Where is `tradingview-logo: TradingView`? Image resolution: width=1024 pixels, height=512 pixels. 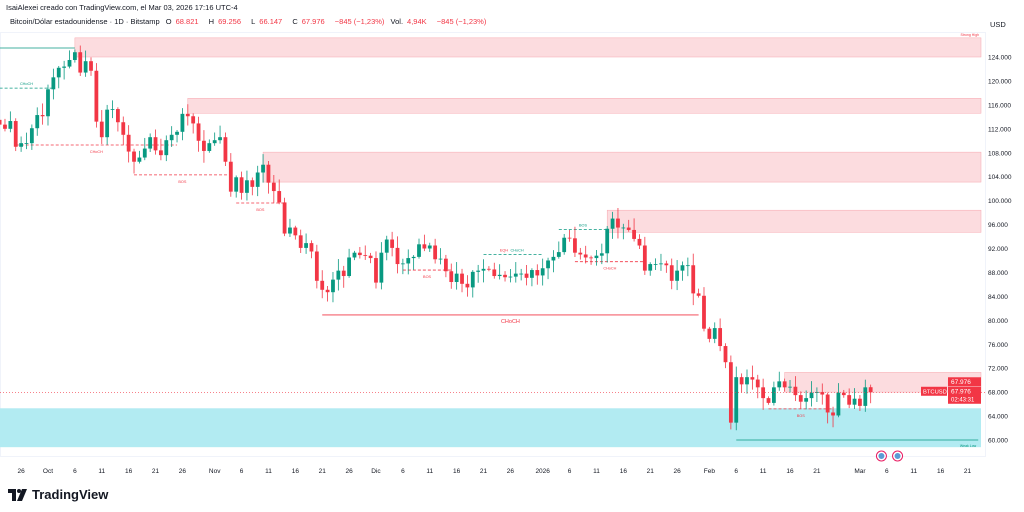 tradingview-logo: TradingView is located at coordinates (58, 494).